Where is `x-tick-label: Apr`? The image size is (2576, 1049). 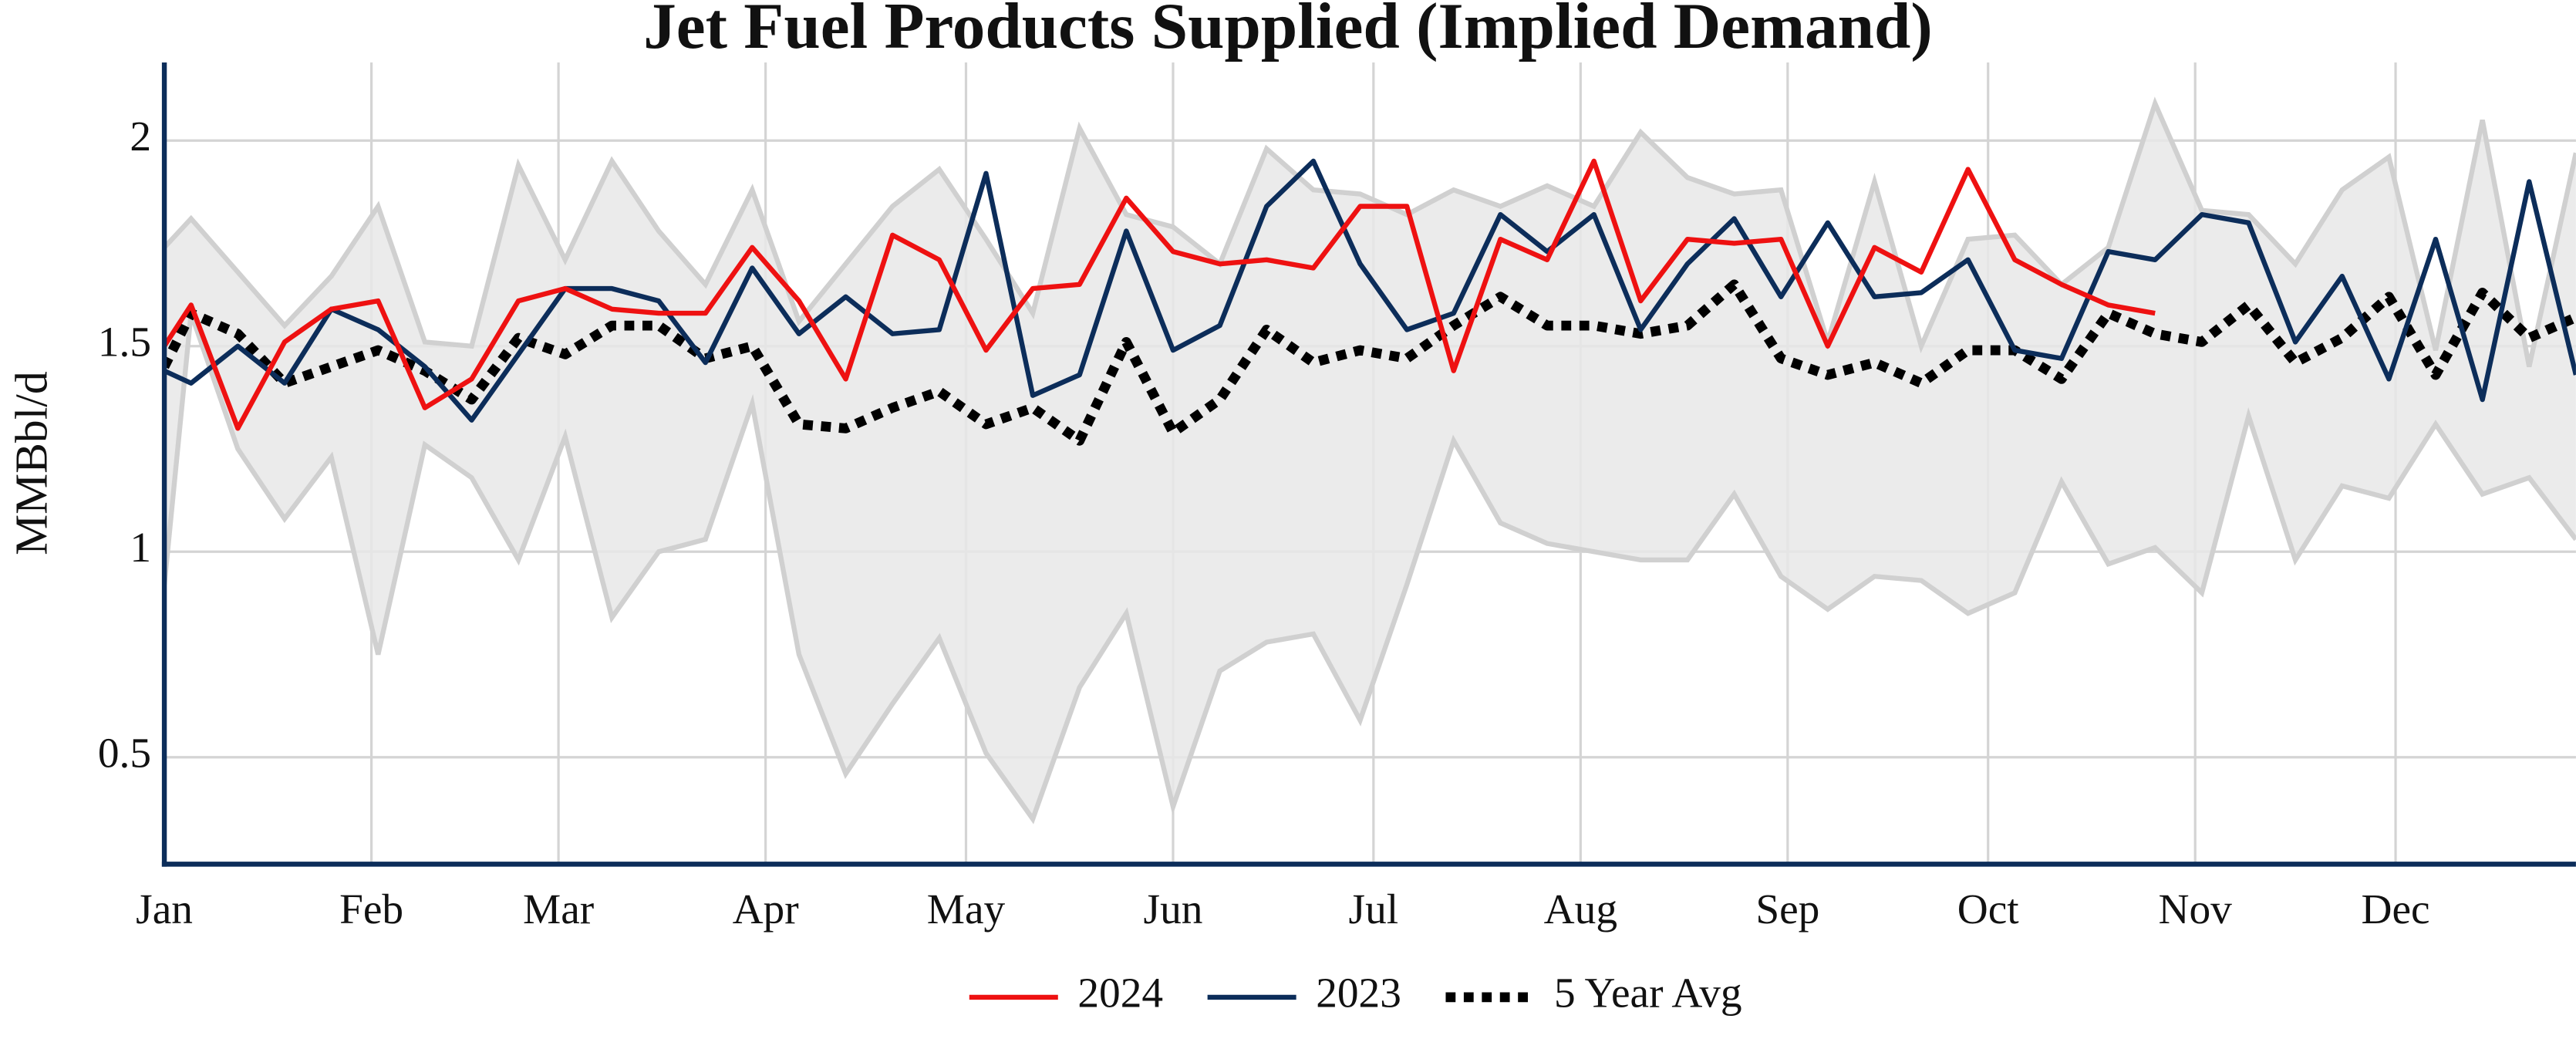 x-tick-label: Apr is located at coordinates (766, 909).